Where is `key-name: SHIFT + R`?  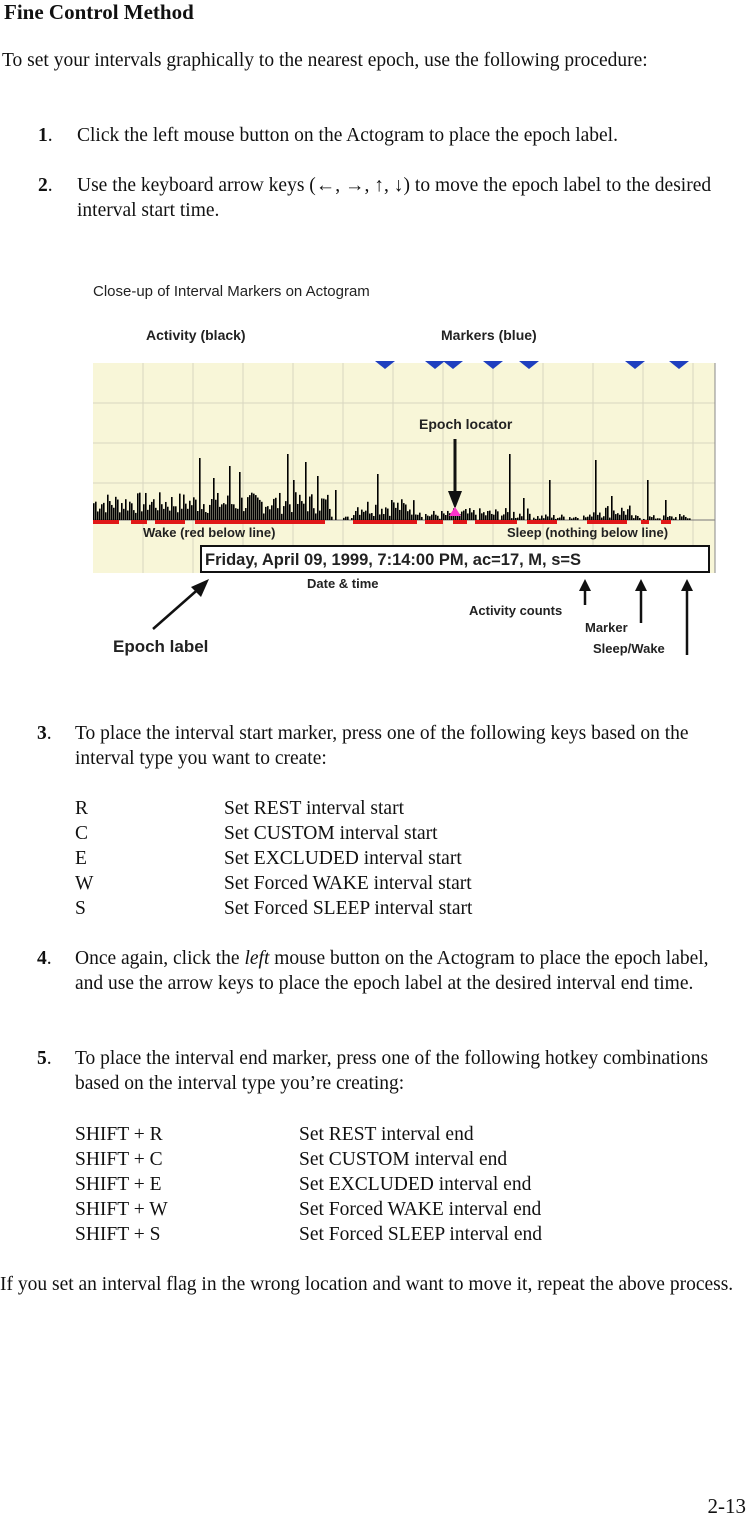 key-name: SHIFT + R is located at coordinates (119, 1134).